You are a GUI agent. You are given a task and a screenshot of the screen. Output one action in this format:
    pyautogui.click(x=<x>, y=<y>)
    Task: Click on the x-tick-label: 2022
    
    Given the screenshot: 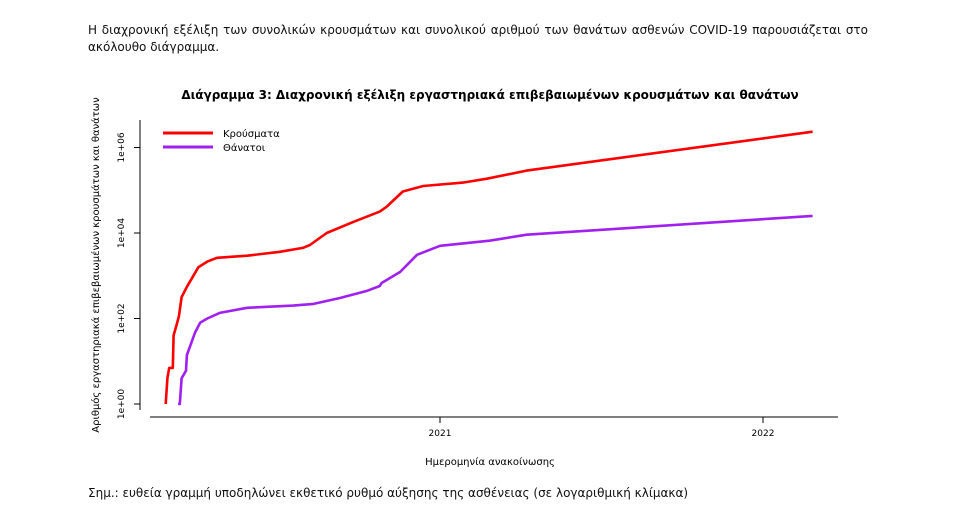 What is the action you would take?
    pyautogui.click(x=763, y=434)
    